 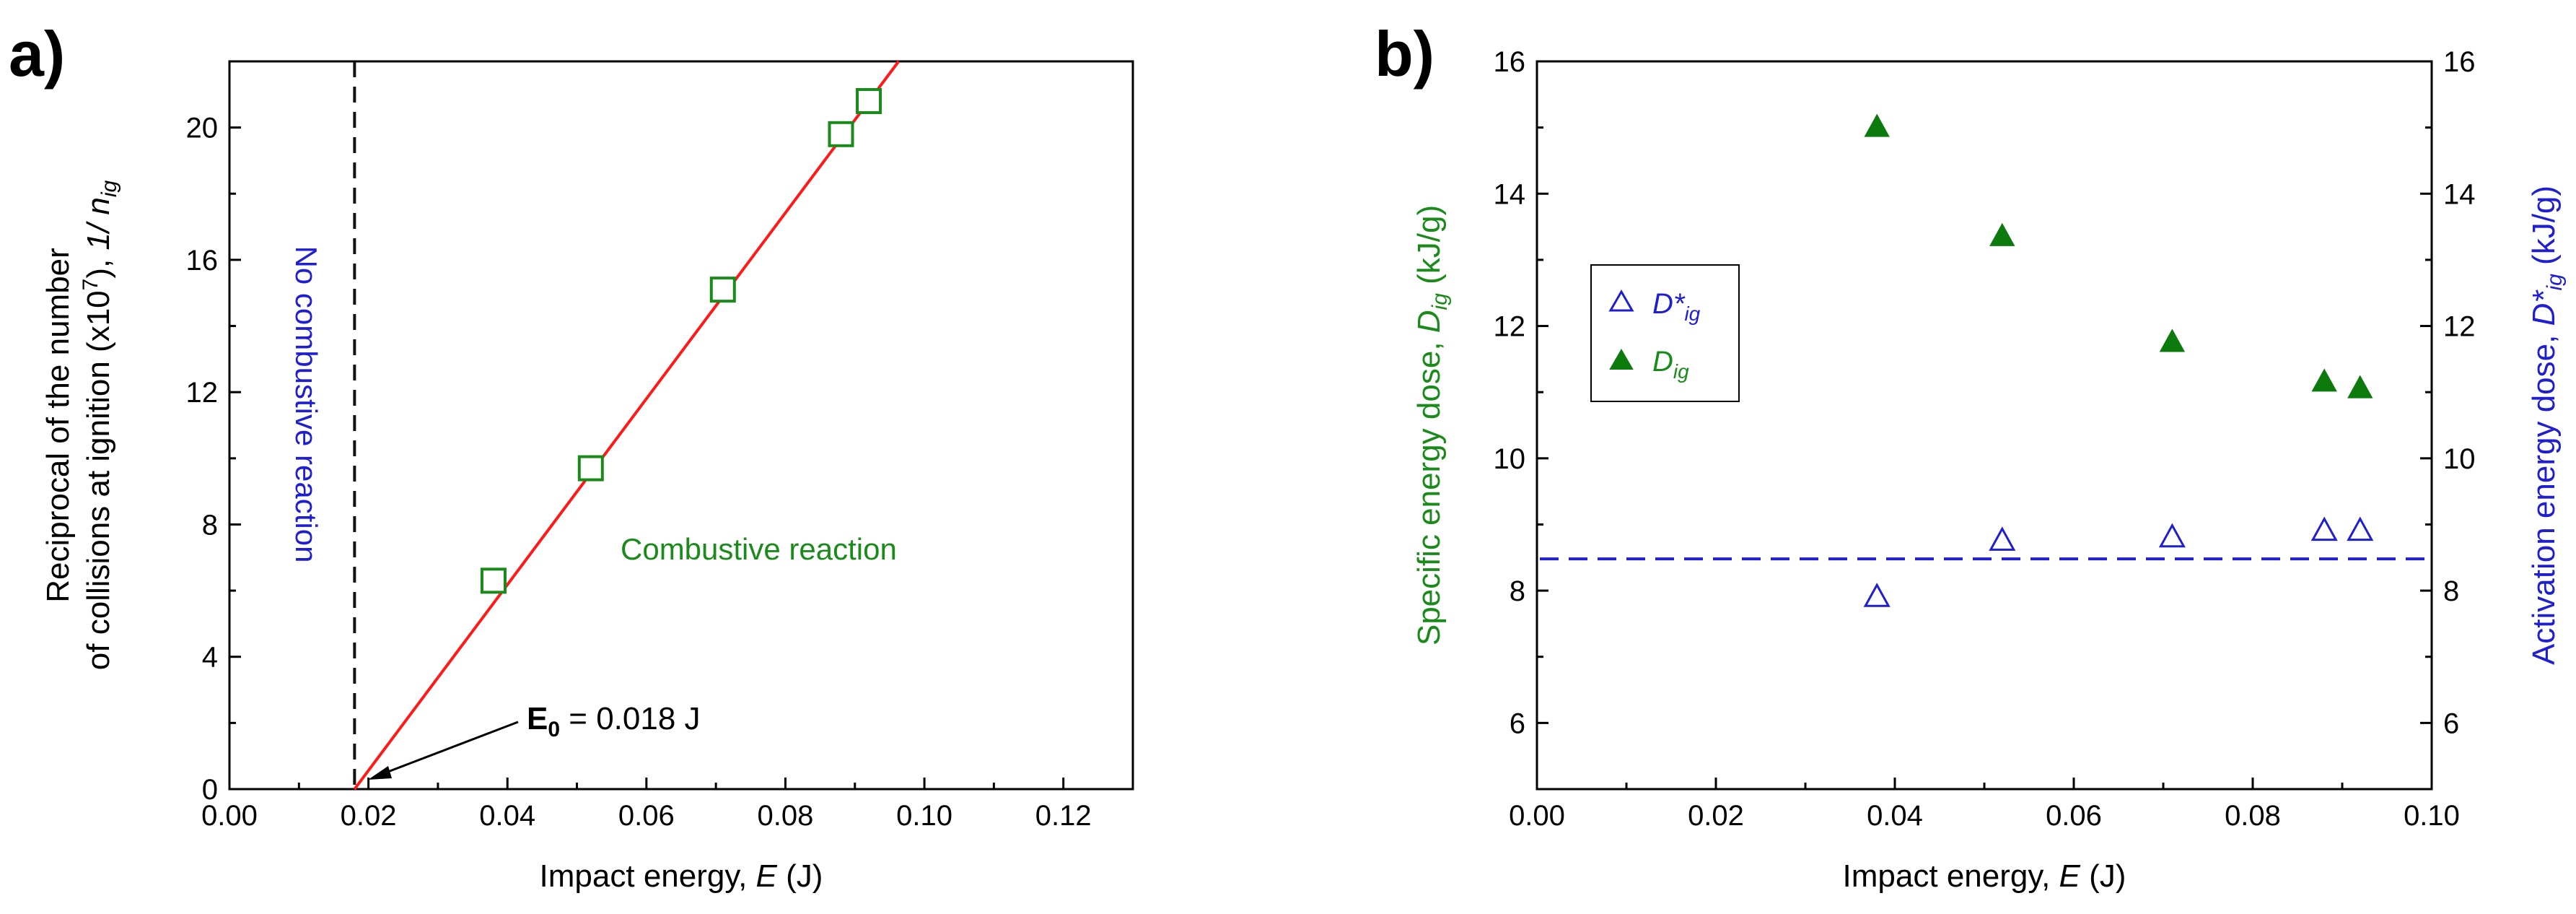 I want to click on panel-b-left-y-axis-label: Specific energy dose, Dig (kJ/g), so click(x=1431, y=425).